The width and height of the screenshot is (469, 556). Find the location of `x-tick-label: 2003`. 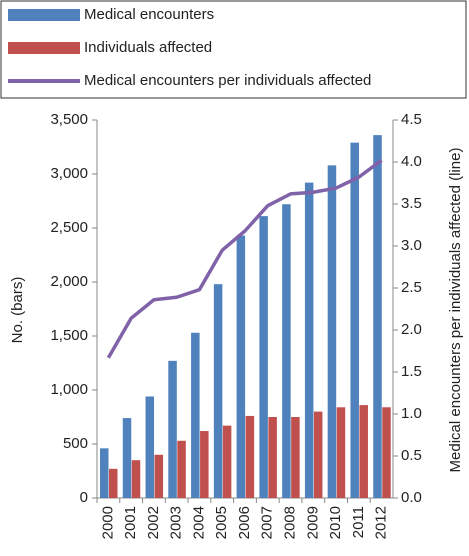

x-tick-label: 2003 is located at coordinates (176, 522).